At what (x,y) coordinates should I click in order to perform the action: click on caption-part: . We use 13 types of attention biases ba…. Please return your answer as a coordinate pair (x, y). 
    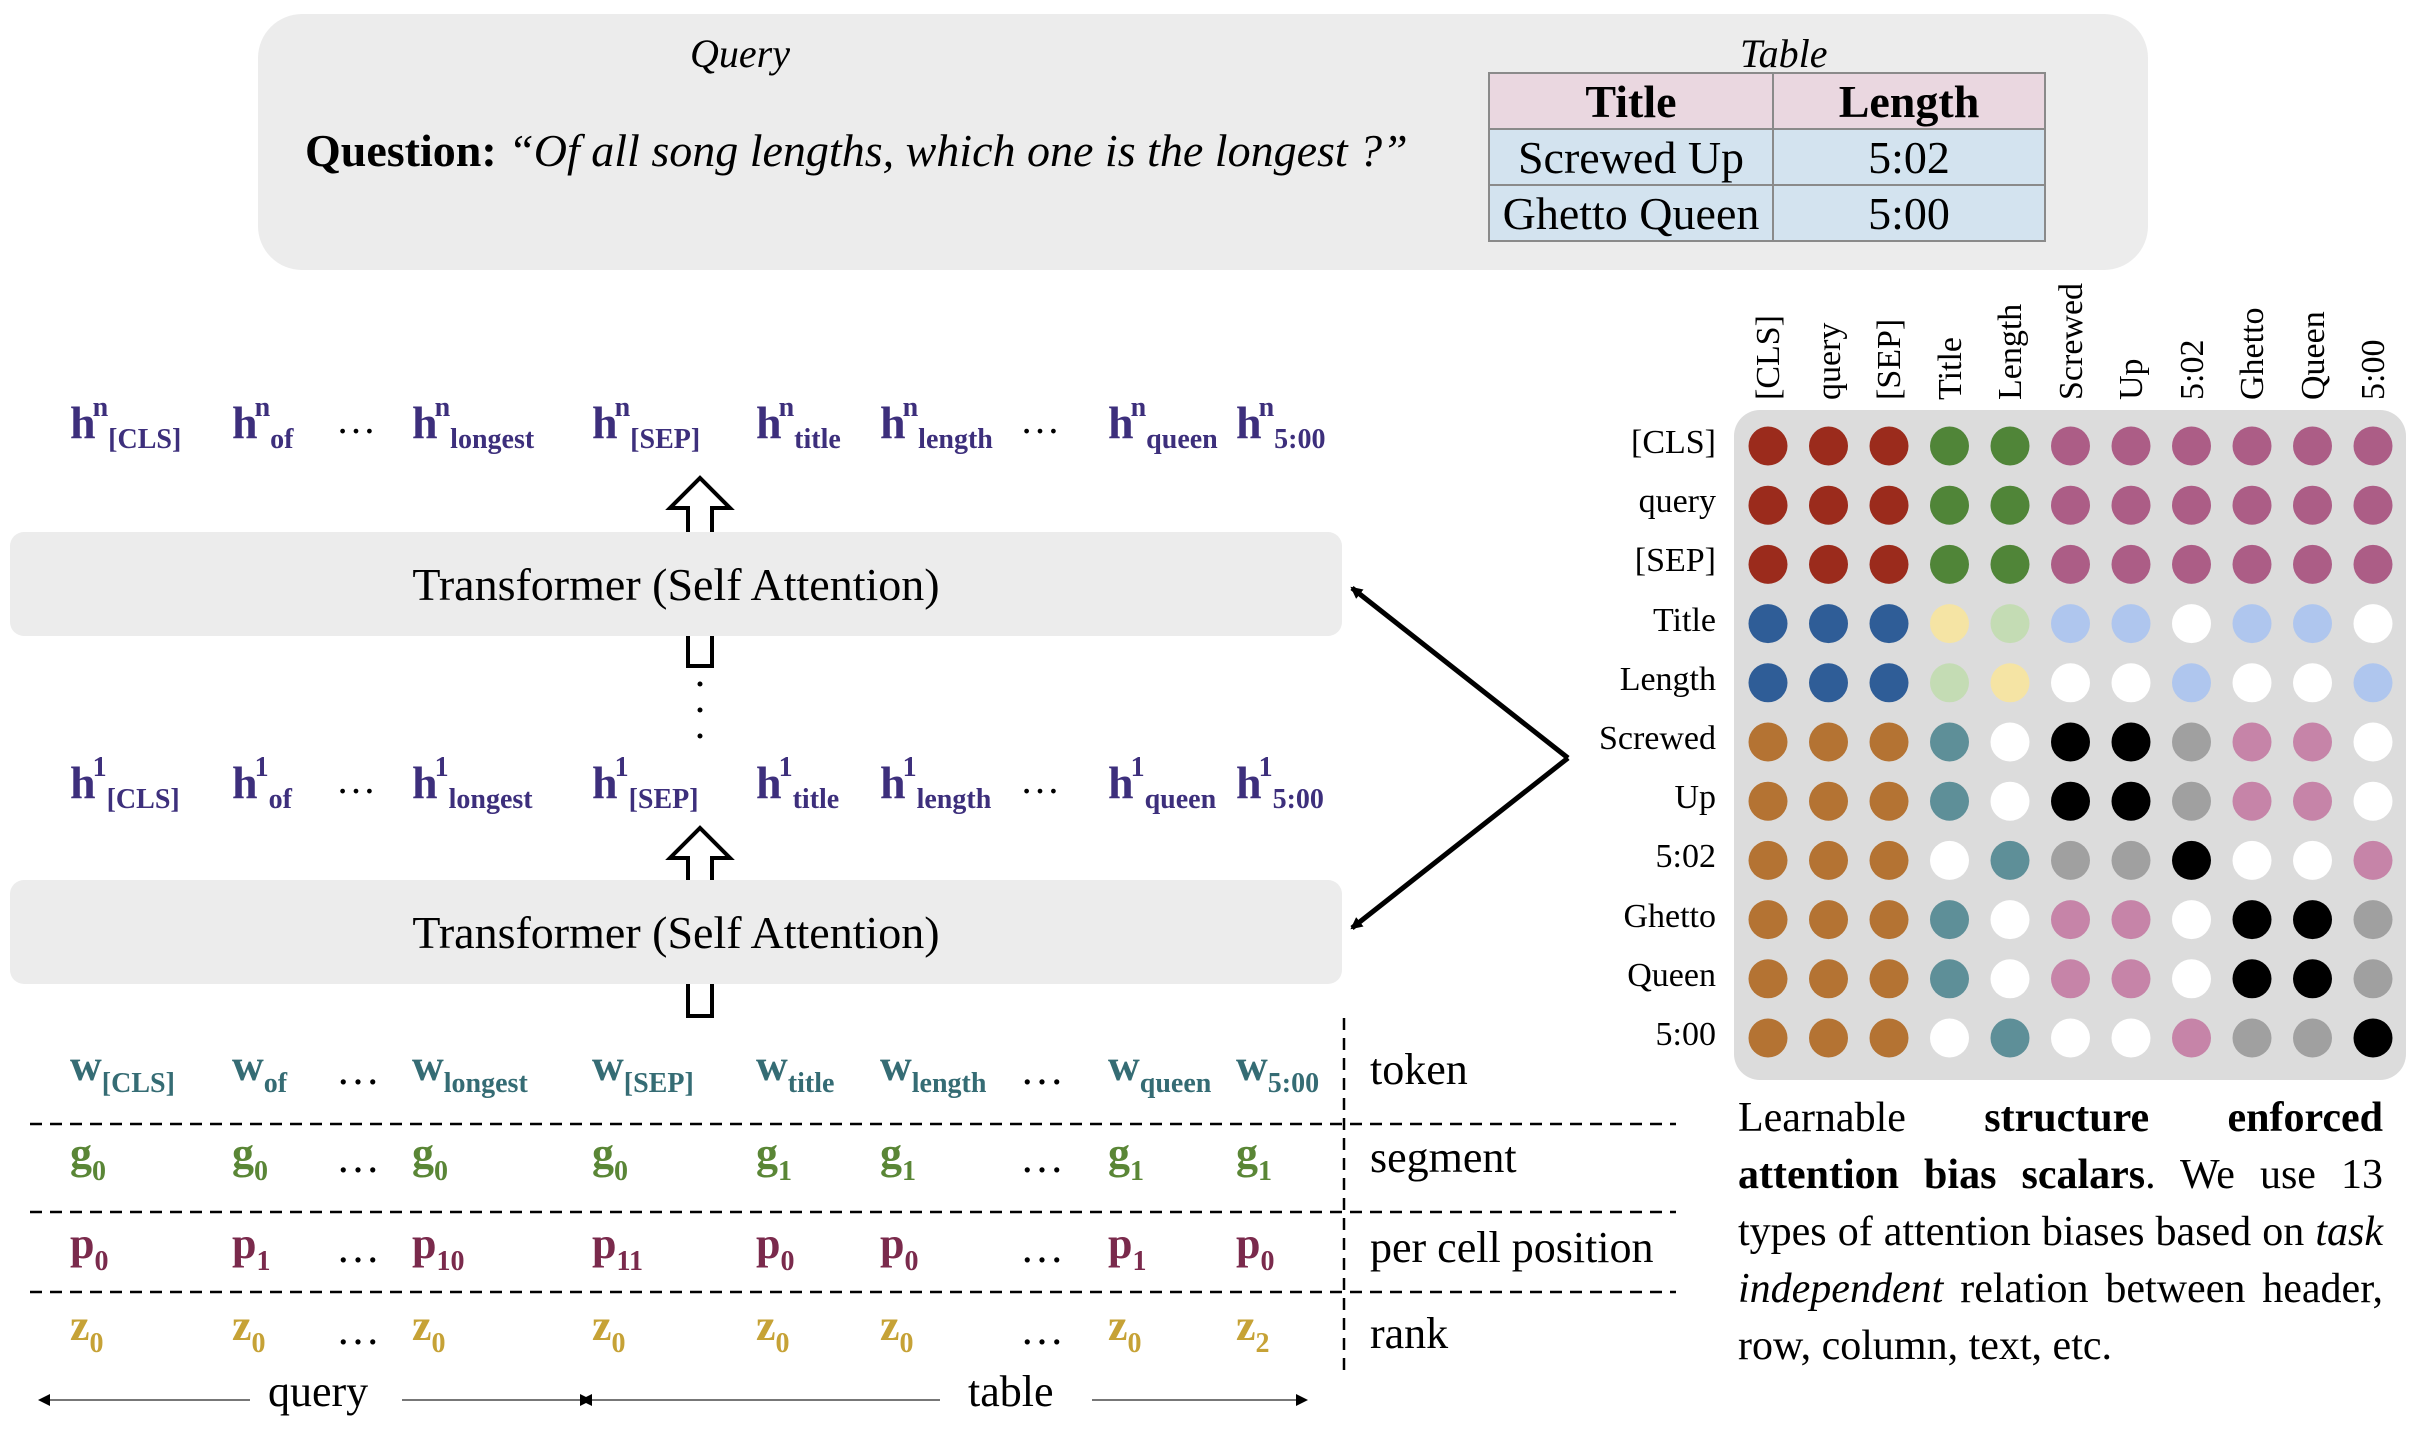
    Looking at the image, I should click on (2060, 1203).